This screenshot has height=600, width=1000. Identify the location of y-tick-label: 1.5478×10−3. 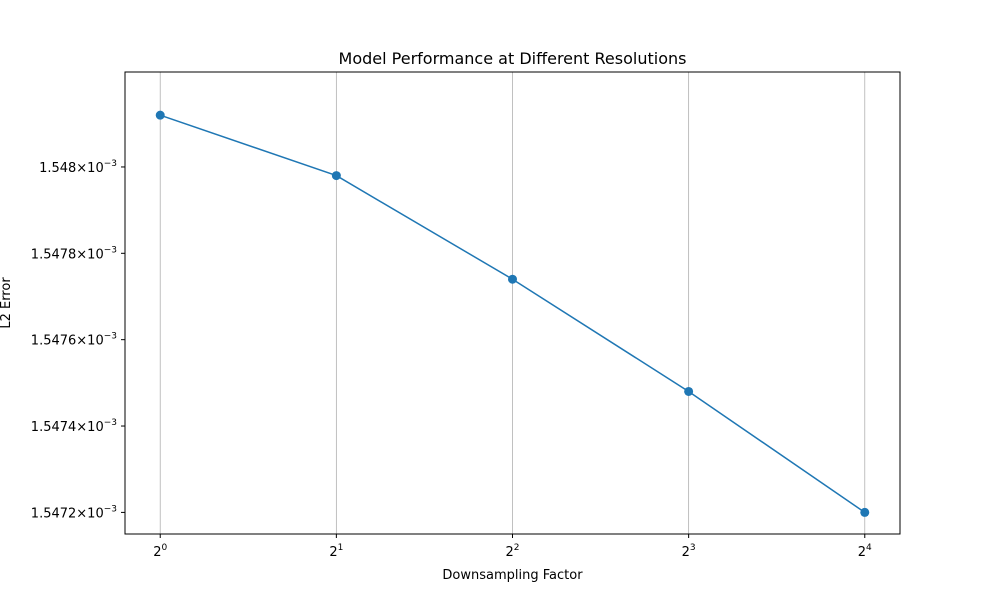
(74, 253).